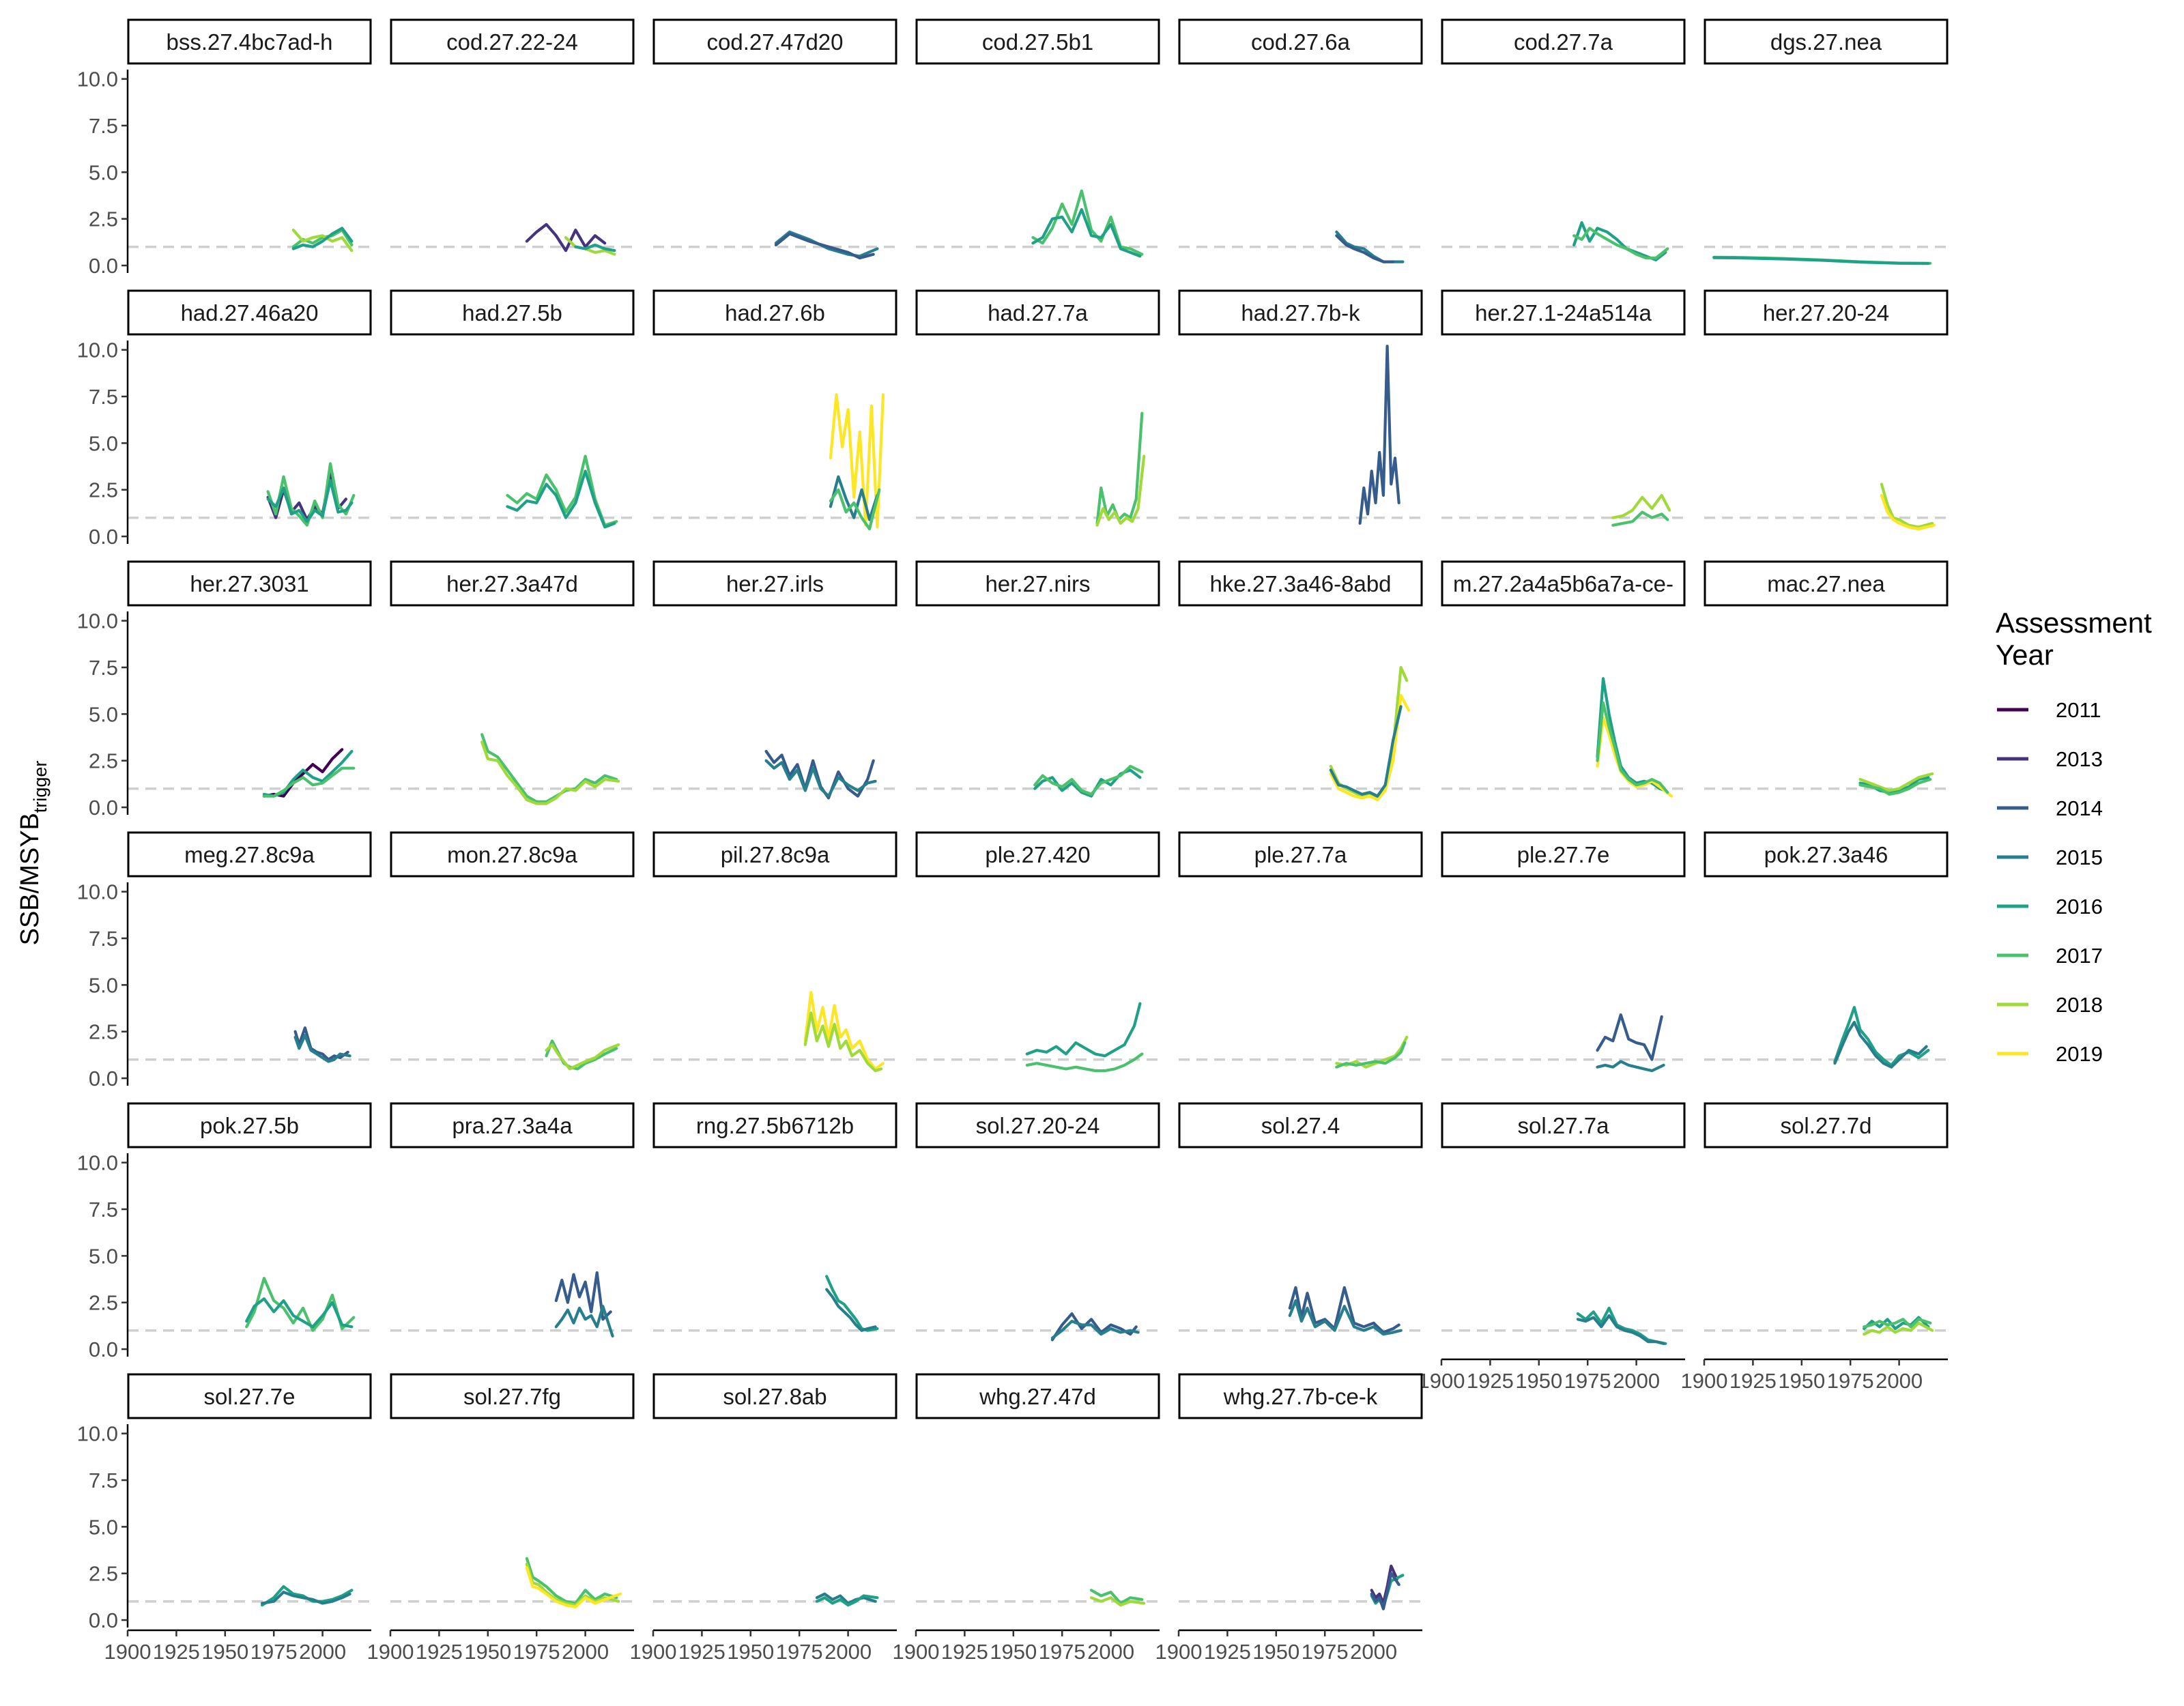 Image resolution: width=2184 pixels, height=1706 pixels. What do you see at coordinates (512, 409) in the screenshot?
I see `facet-panel: had.27.5b` at bounding box center [512, 409].